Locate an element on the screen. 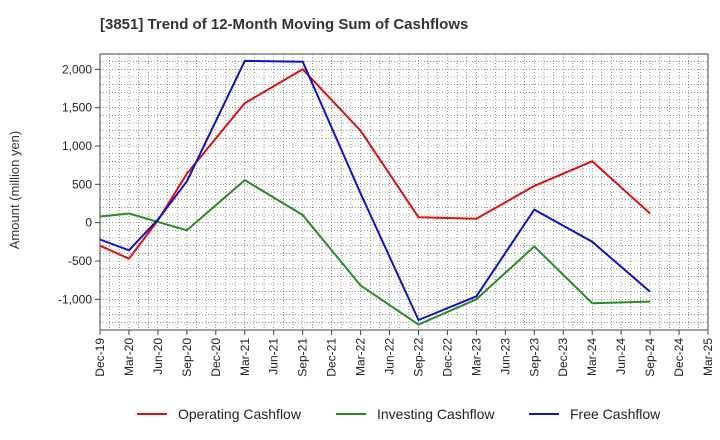 The width and height of the screenshot is (720, 440). x-tick-label: Dec-20 is located at coordinates (216, 357).